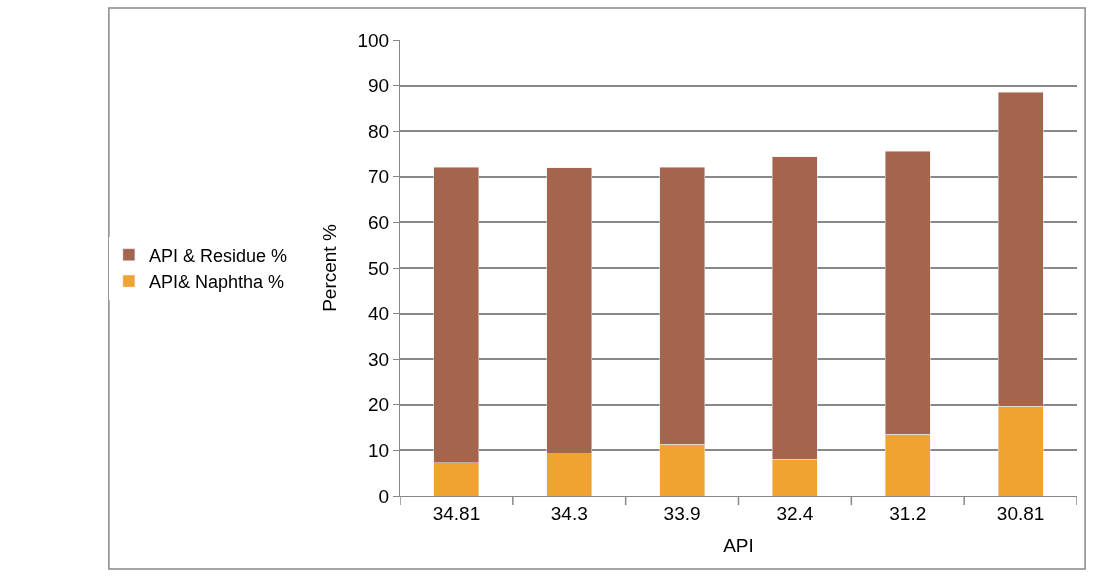 This screenshot has width=1097, height=581. Describe the element at coordinates (379, 223) in the screenshot. I see `y-tick-label: 60` at that location.